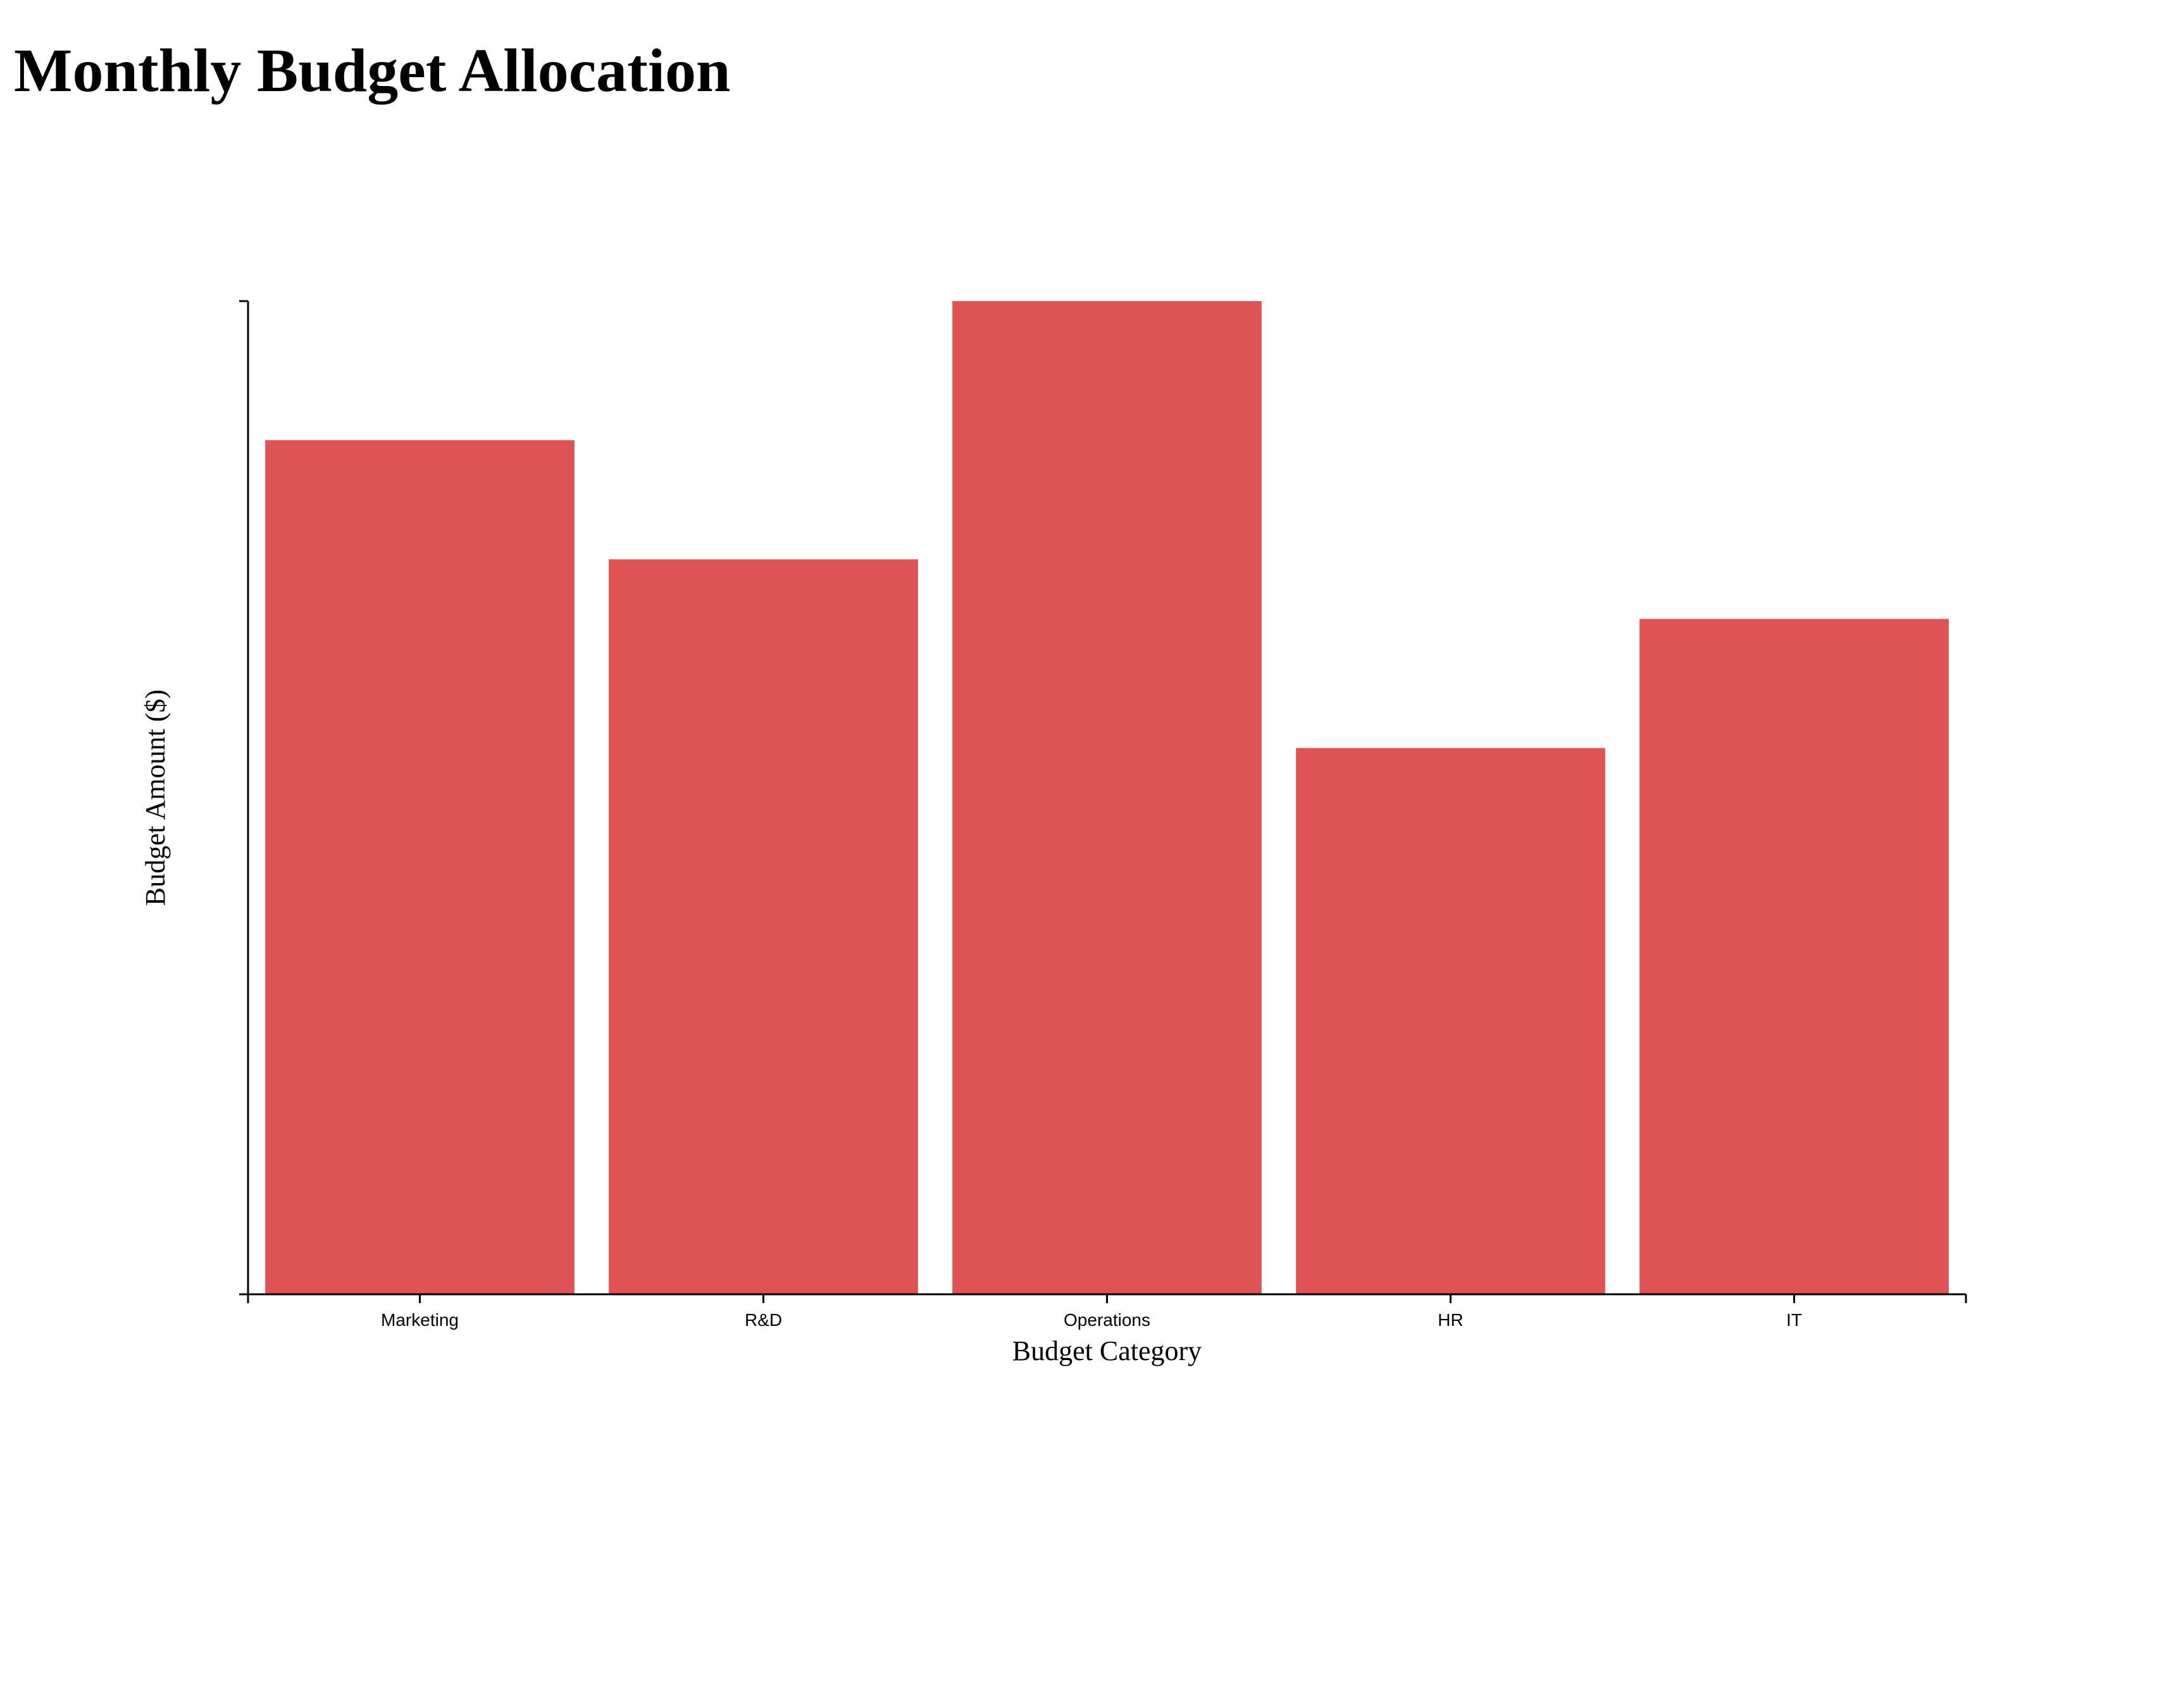 This screenshot has width=2164, height=1708. Describe the element at coordinates (1450, 1320) in the screenshot. I see `x-tick-label-hr: HR` at that location.